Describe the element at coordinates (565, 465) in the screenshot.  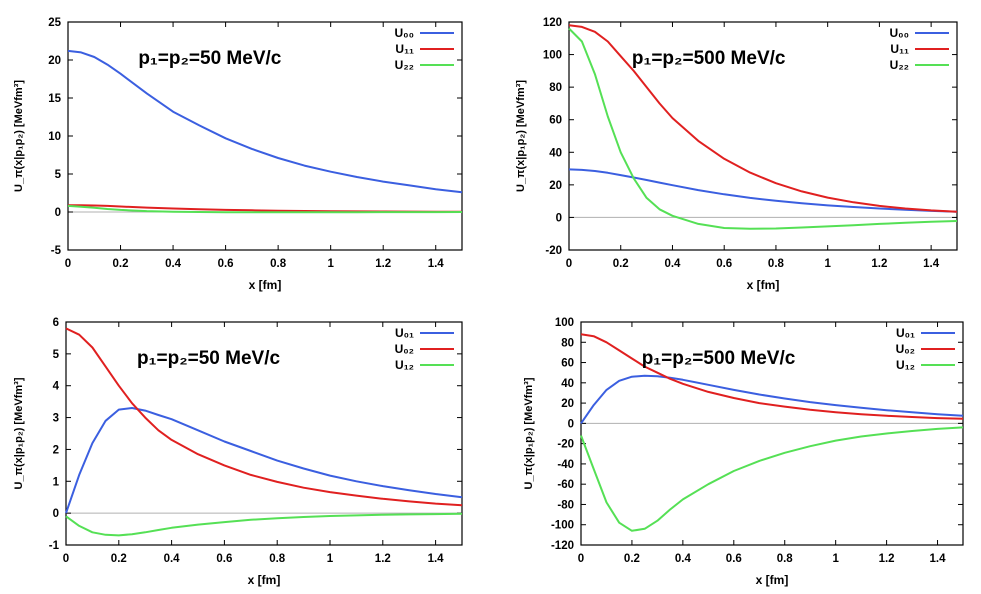
I see `y-tick-label: -40` at that location.